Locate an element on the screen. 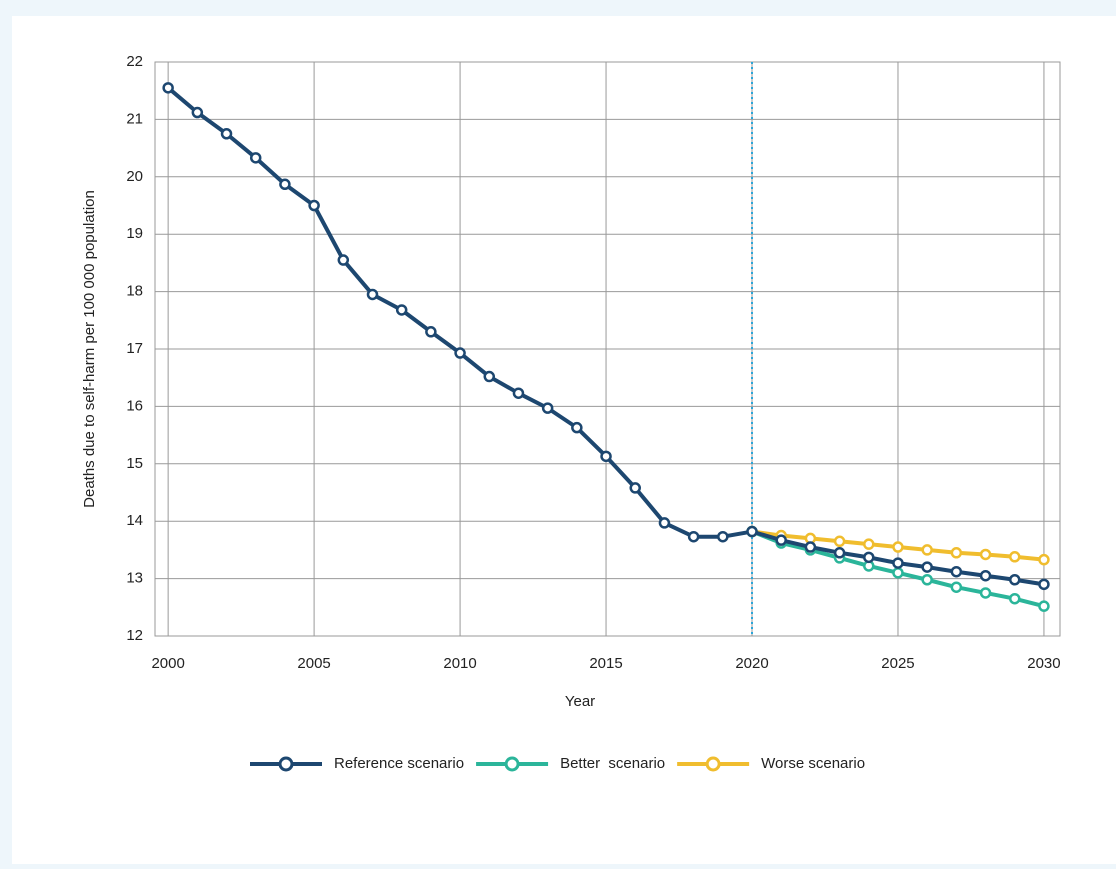 Image resolution: width=1116 pixels, height=869 pixels. legend-label: Reference scenario is located at coordinates (399, 763).